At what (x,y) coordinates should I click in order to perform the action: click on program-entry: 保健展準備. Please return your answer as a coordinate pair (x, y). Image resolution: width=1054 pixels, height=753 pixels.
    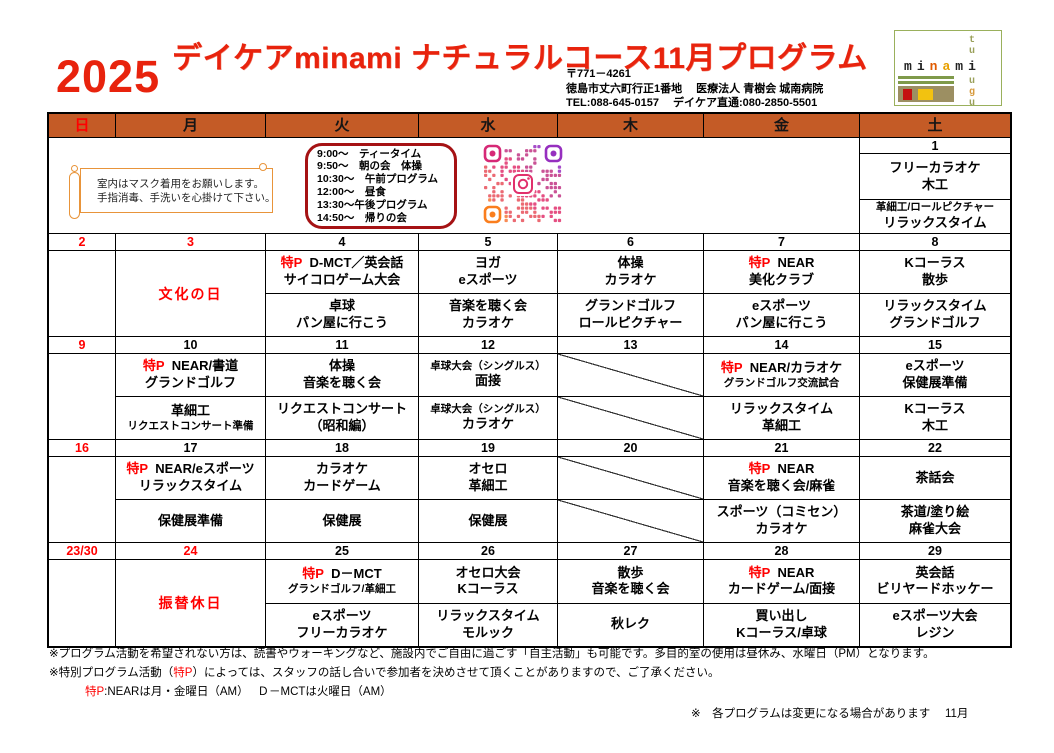
    Looking at the image, I should click on (190, 520).